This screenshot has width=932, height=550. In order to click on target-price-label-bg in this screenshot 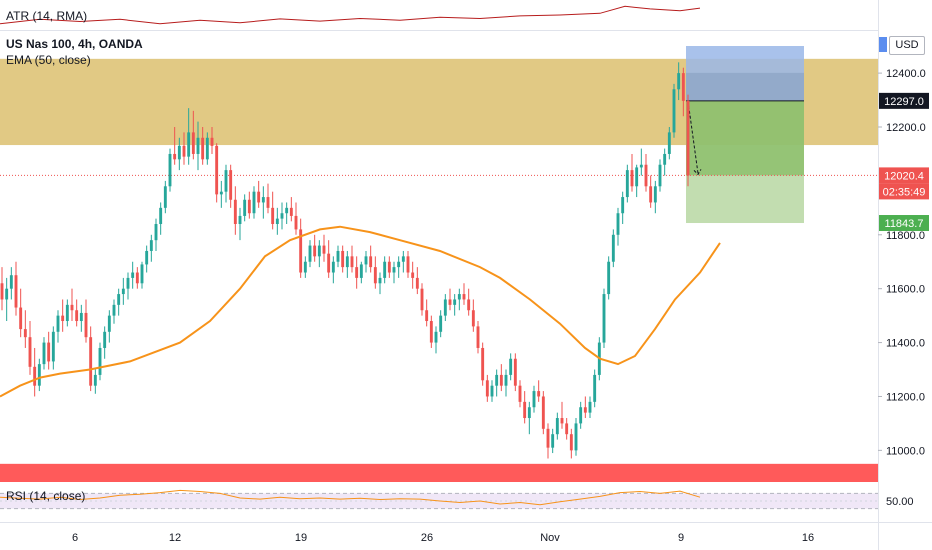, I will do `click(904, 223)`.